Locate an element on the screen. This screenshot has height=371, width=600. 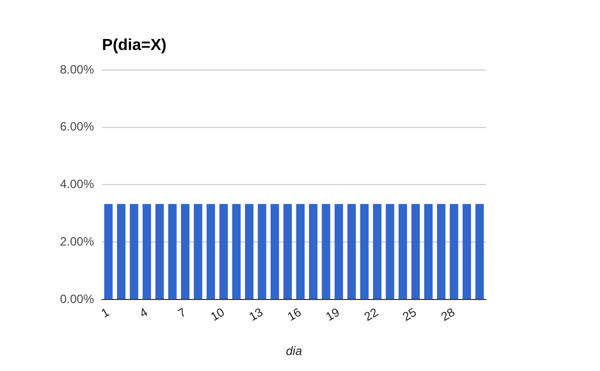
x-tick-label: 4 is located at coordinates (143, 312).